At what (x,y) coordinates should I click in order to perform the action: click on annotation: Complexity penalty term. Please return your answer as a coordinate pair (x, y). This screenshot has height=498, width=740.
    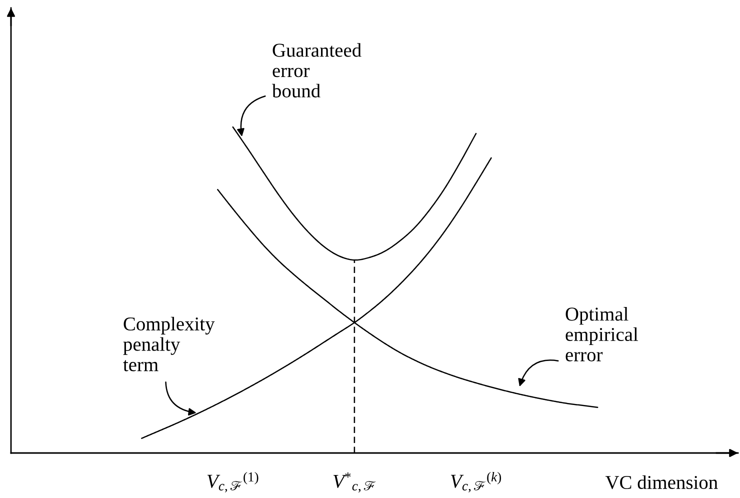
    Looking at the image, I should click on (169, 344).